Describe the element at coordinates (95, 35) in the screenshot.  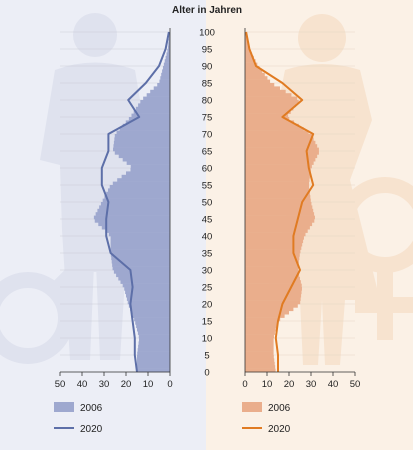
I see `male-figure-head` at that location.